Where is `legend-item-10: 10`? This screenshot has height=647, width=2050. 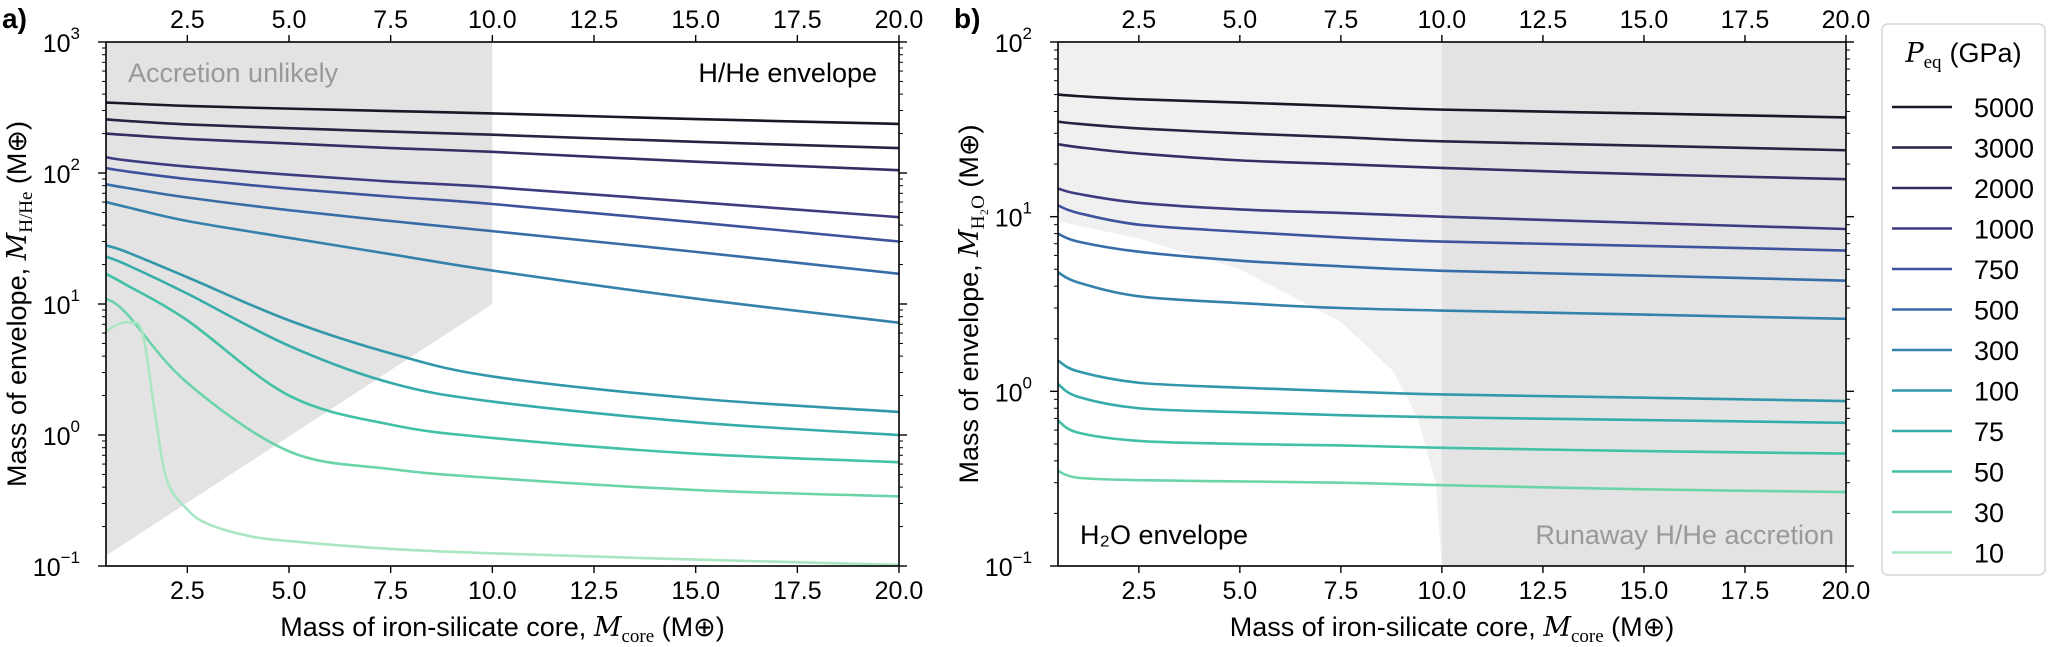
legend-item-10: 10 is located at coordinates (1948, 554).